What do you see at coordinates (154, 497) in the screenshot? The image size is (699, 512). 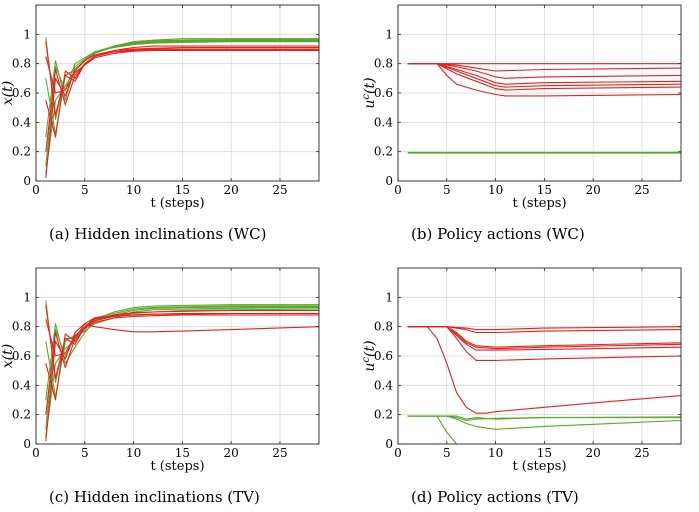 I see `caption-c: (c) Hidden inclinations (TV)` at bounding box center [154, 497].